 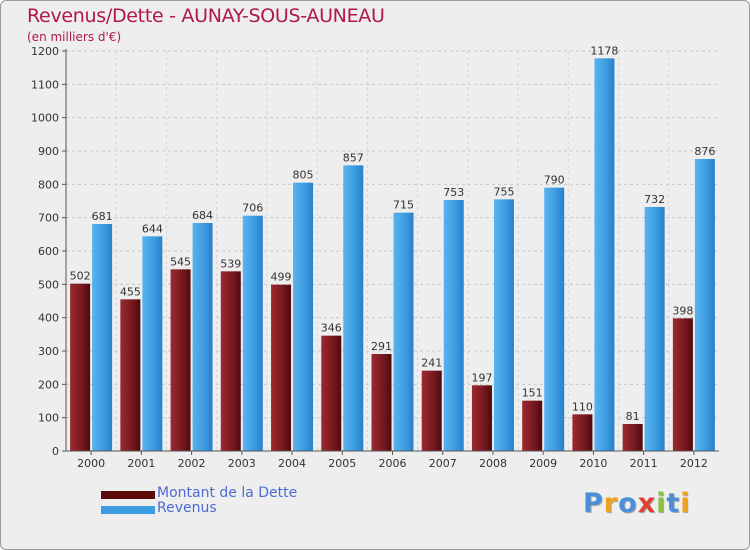 I want to click on y-tick-label: 1000, so click(x=45, y=118).